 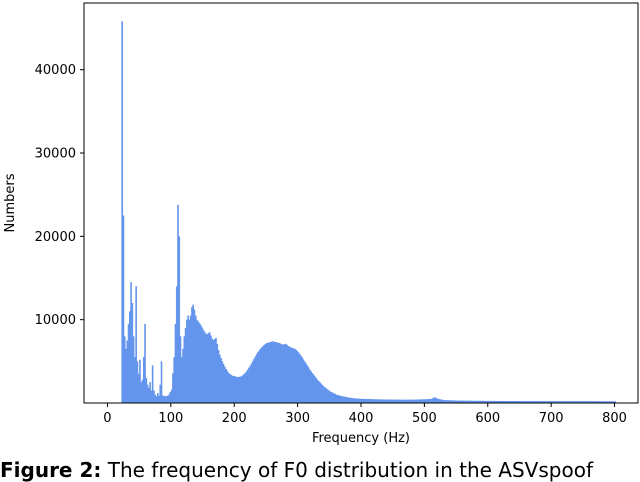 I want to click on y-tick-label: 20000, so click(x=55, y=237).